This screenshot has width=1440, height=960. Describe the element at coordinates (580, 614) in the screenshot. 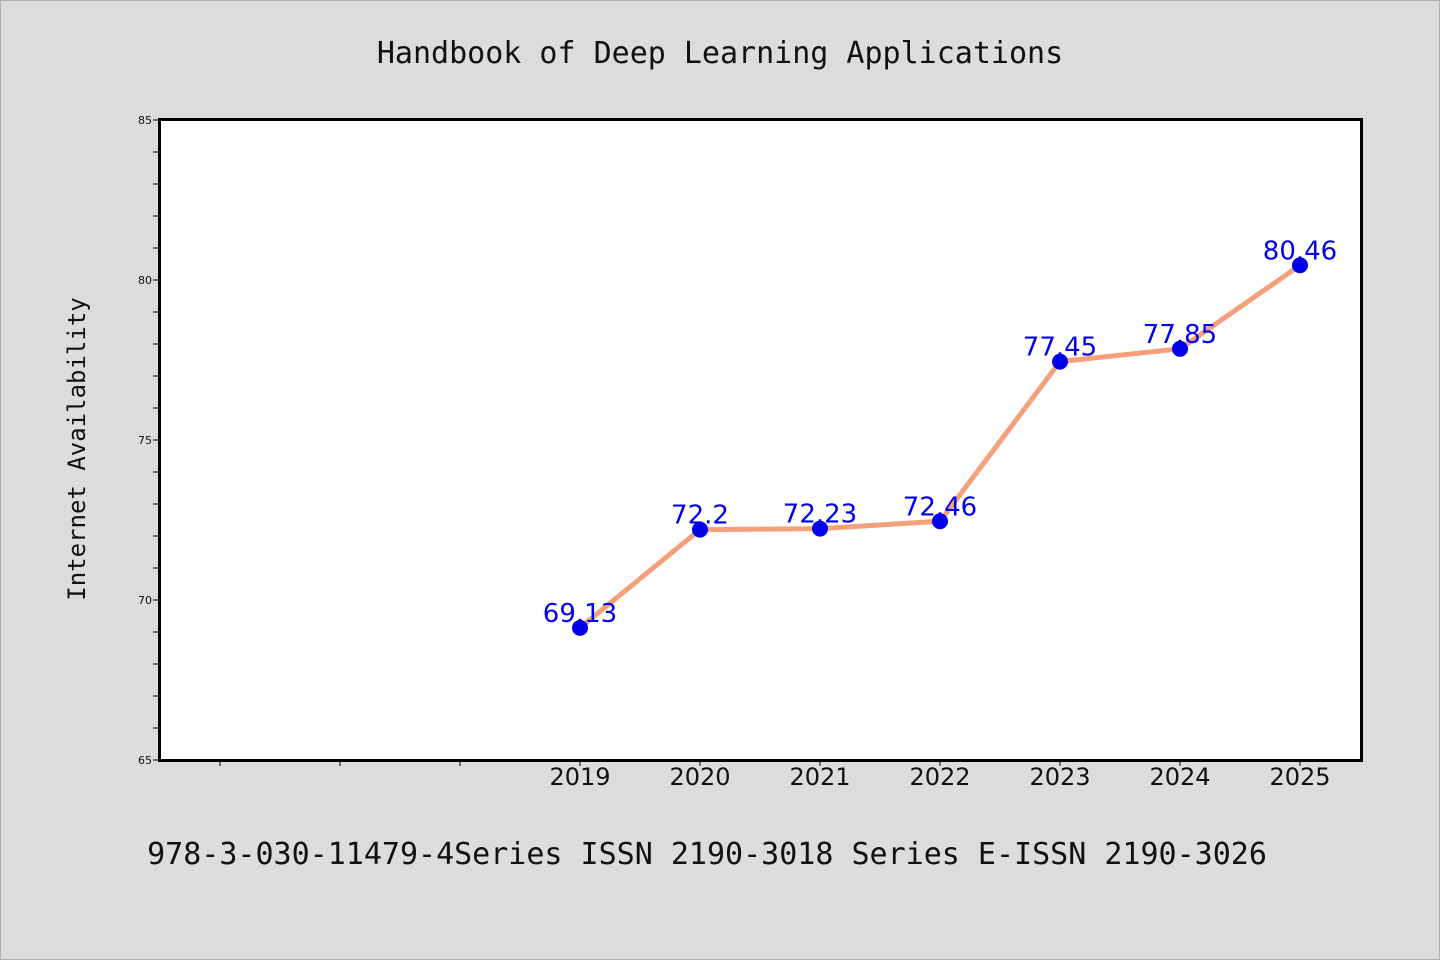

I see `data-label: 69.13` at that location.